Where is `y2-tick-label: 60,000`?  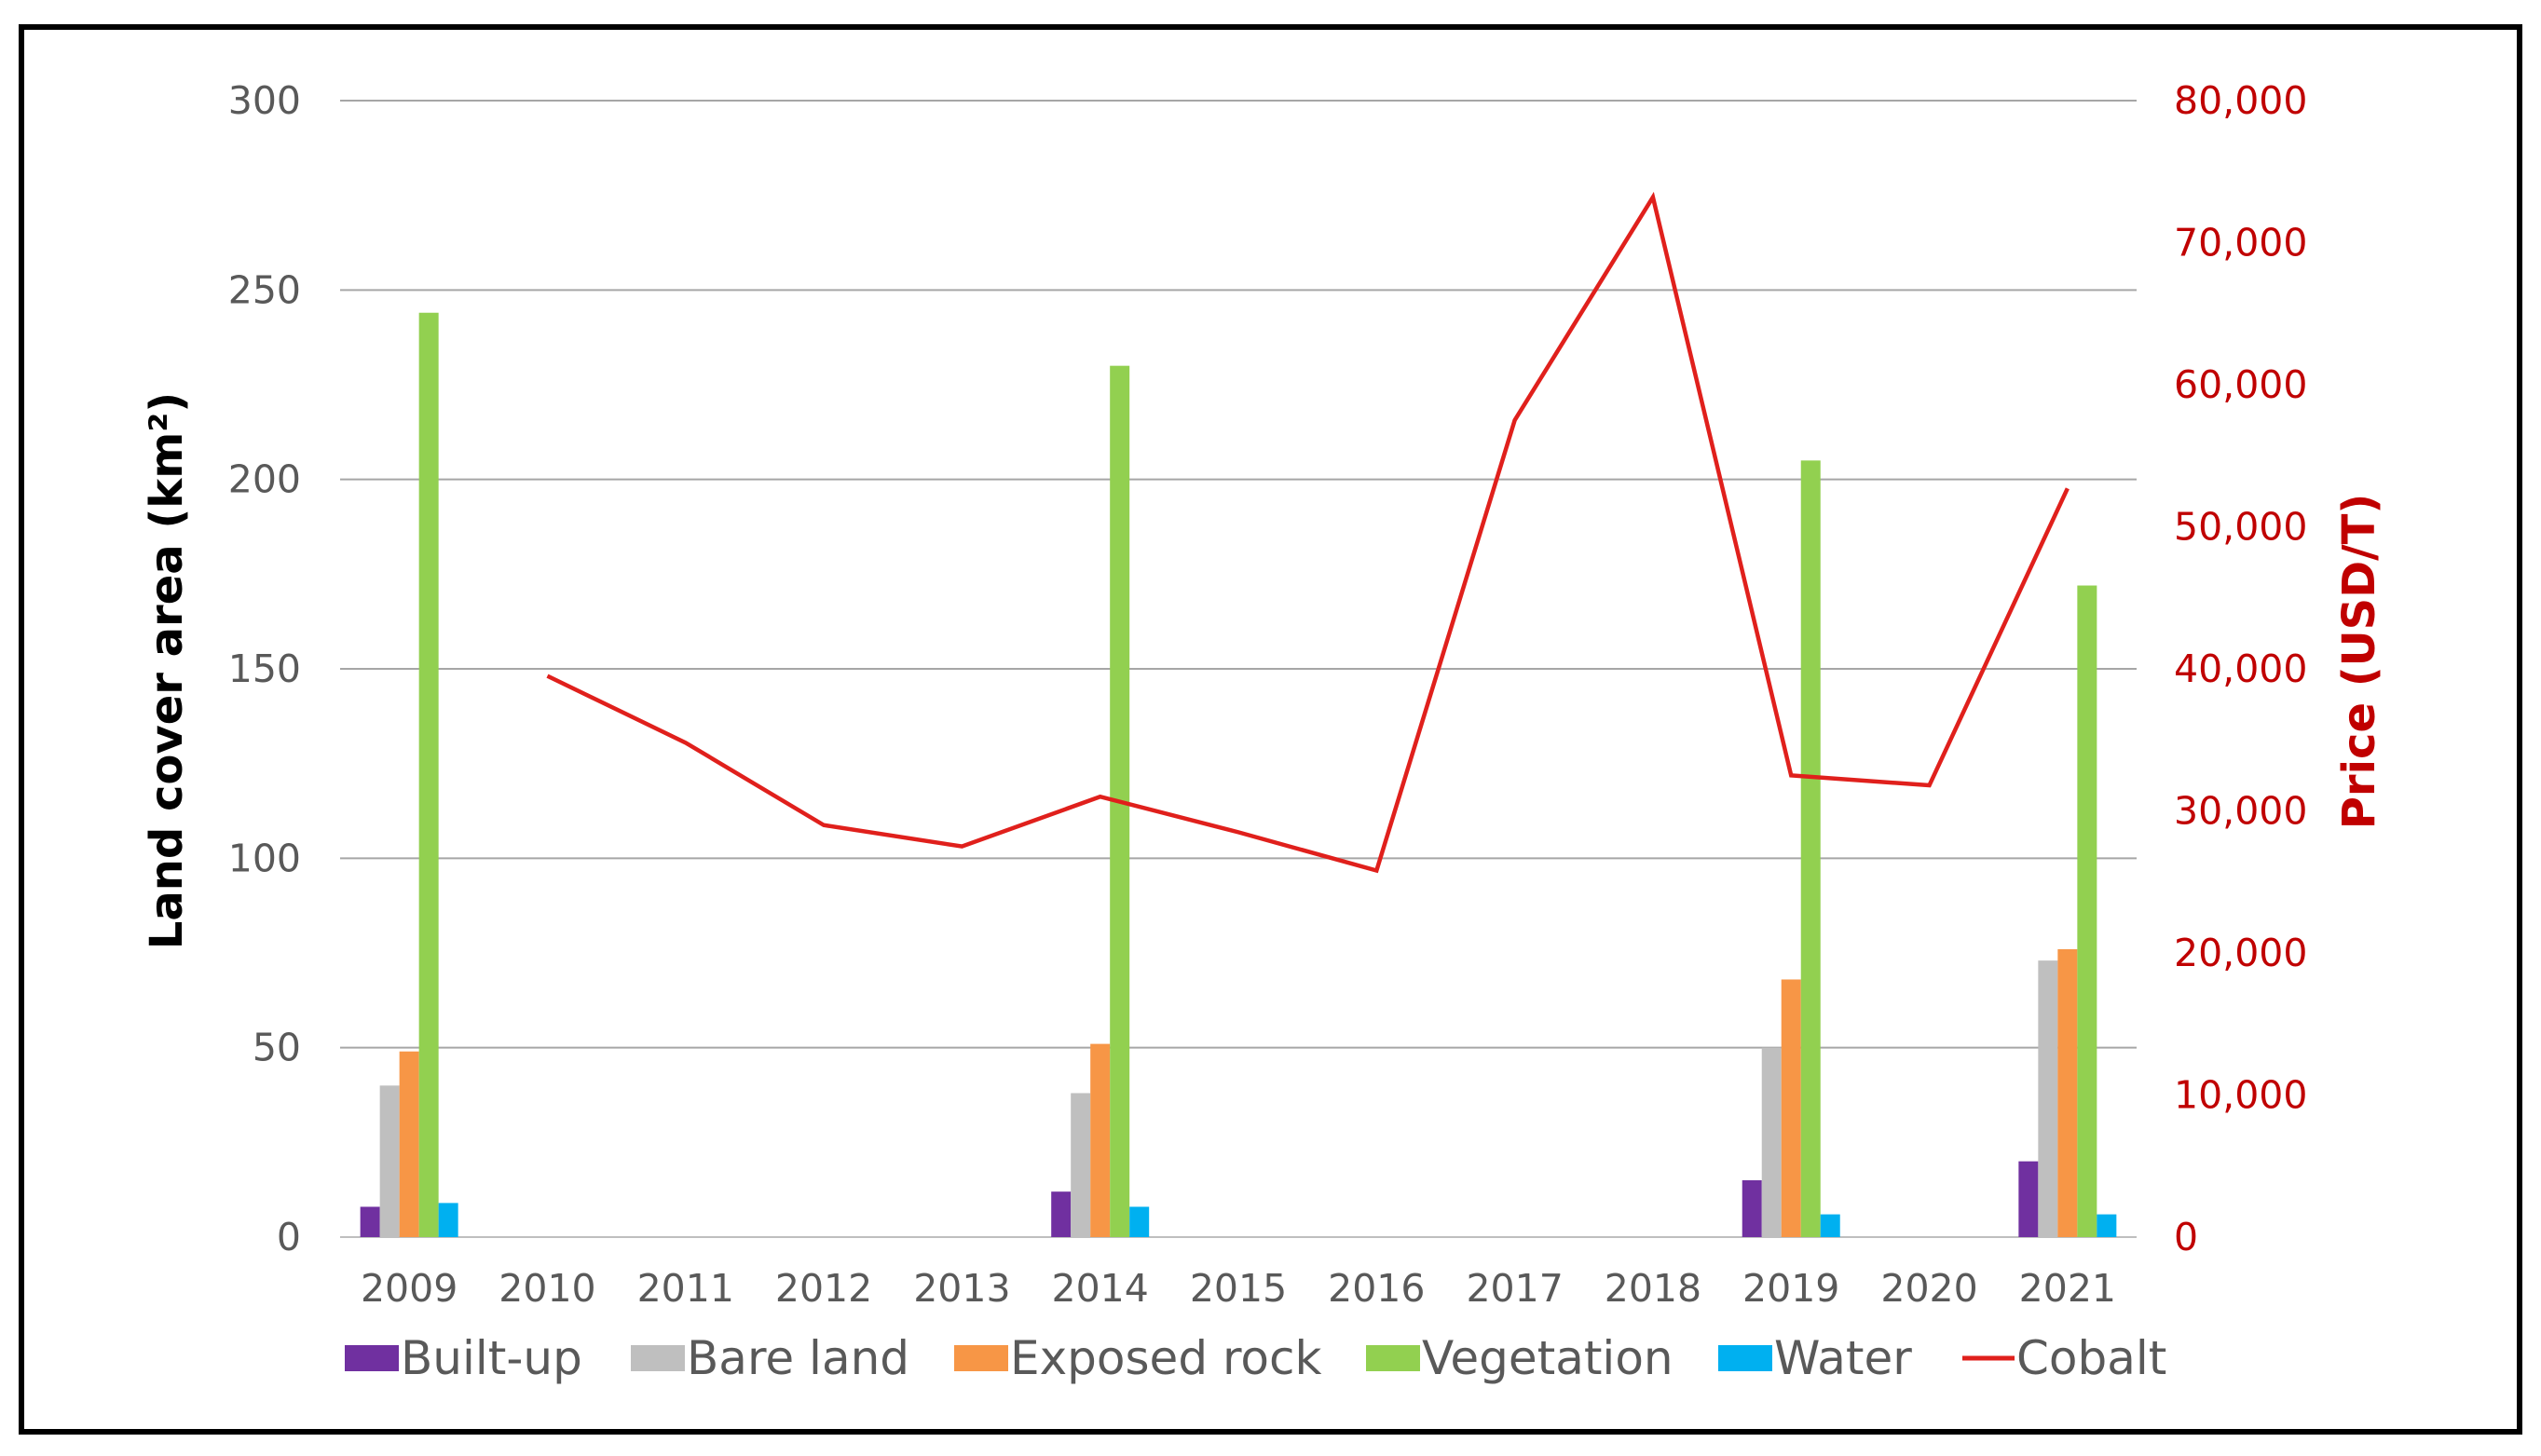 y2-tick-label: 60,000 is located at coordinates (2240, 384).